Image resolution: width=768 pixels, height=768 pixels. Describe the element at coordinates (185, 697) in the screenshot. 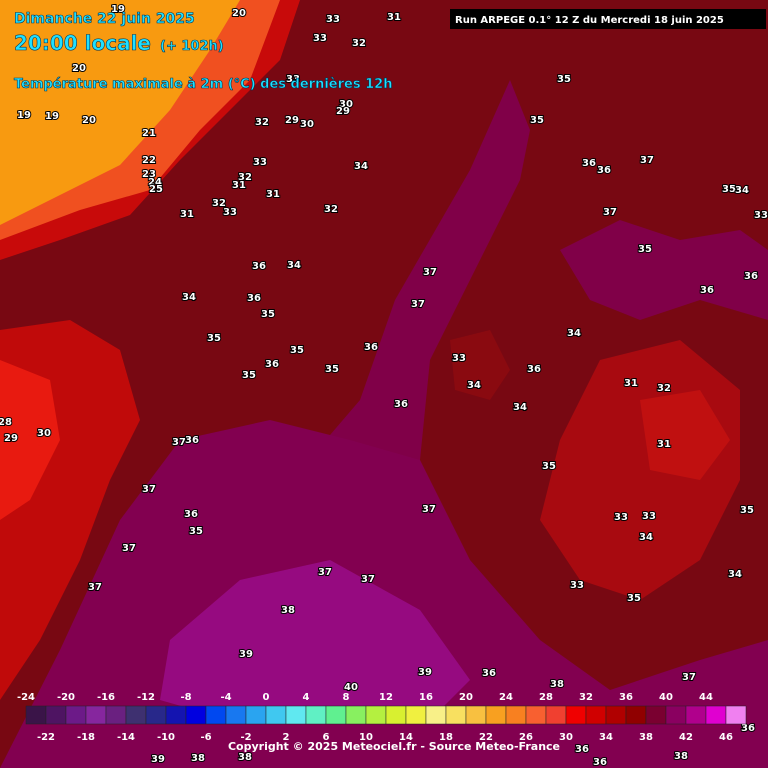

I see `colorbar-label: -8` at that location.